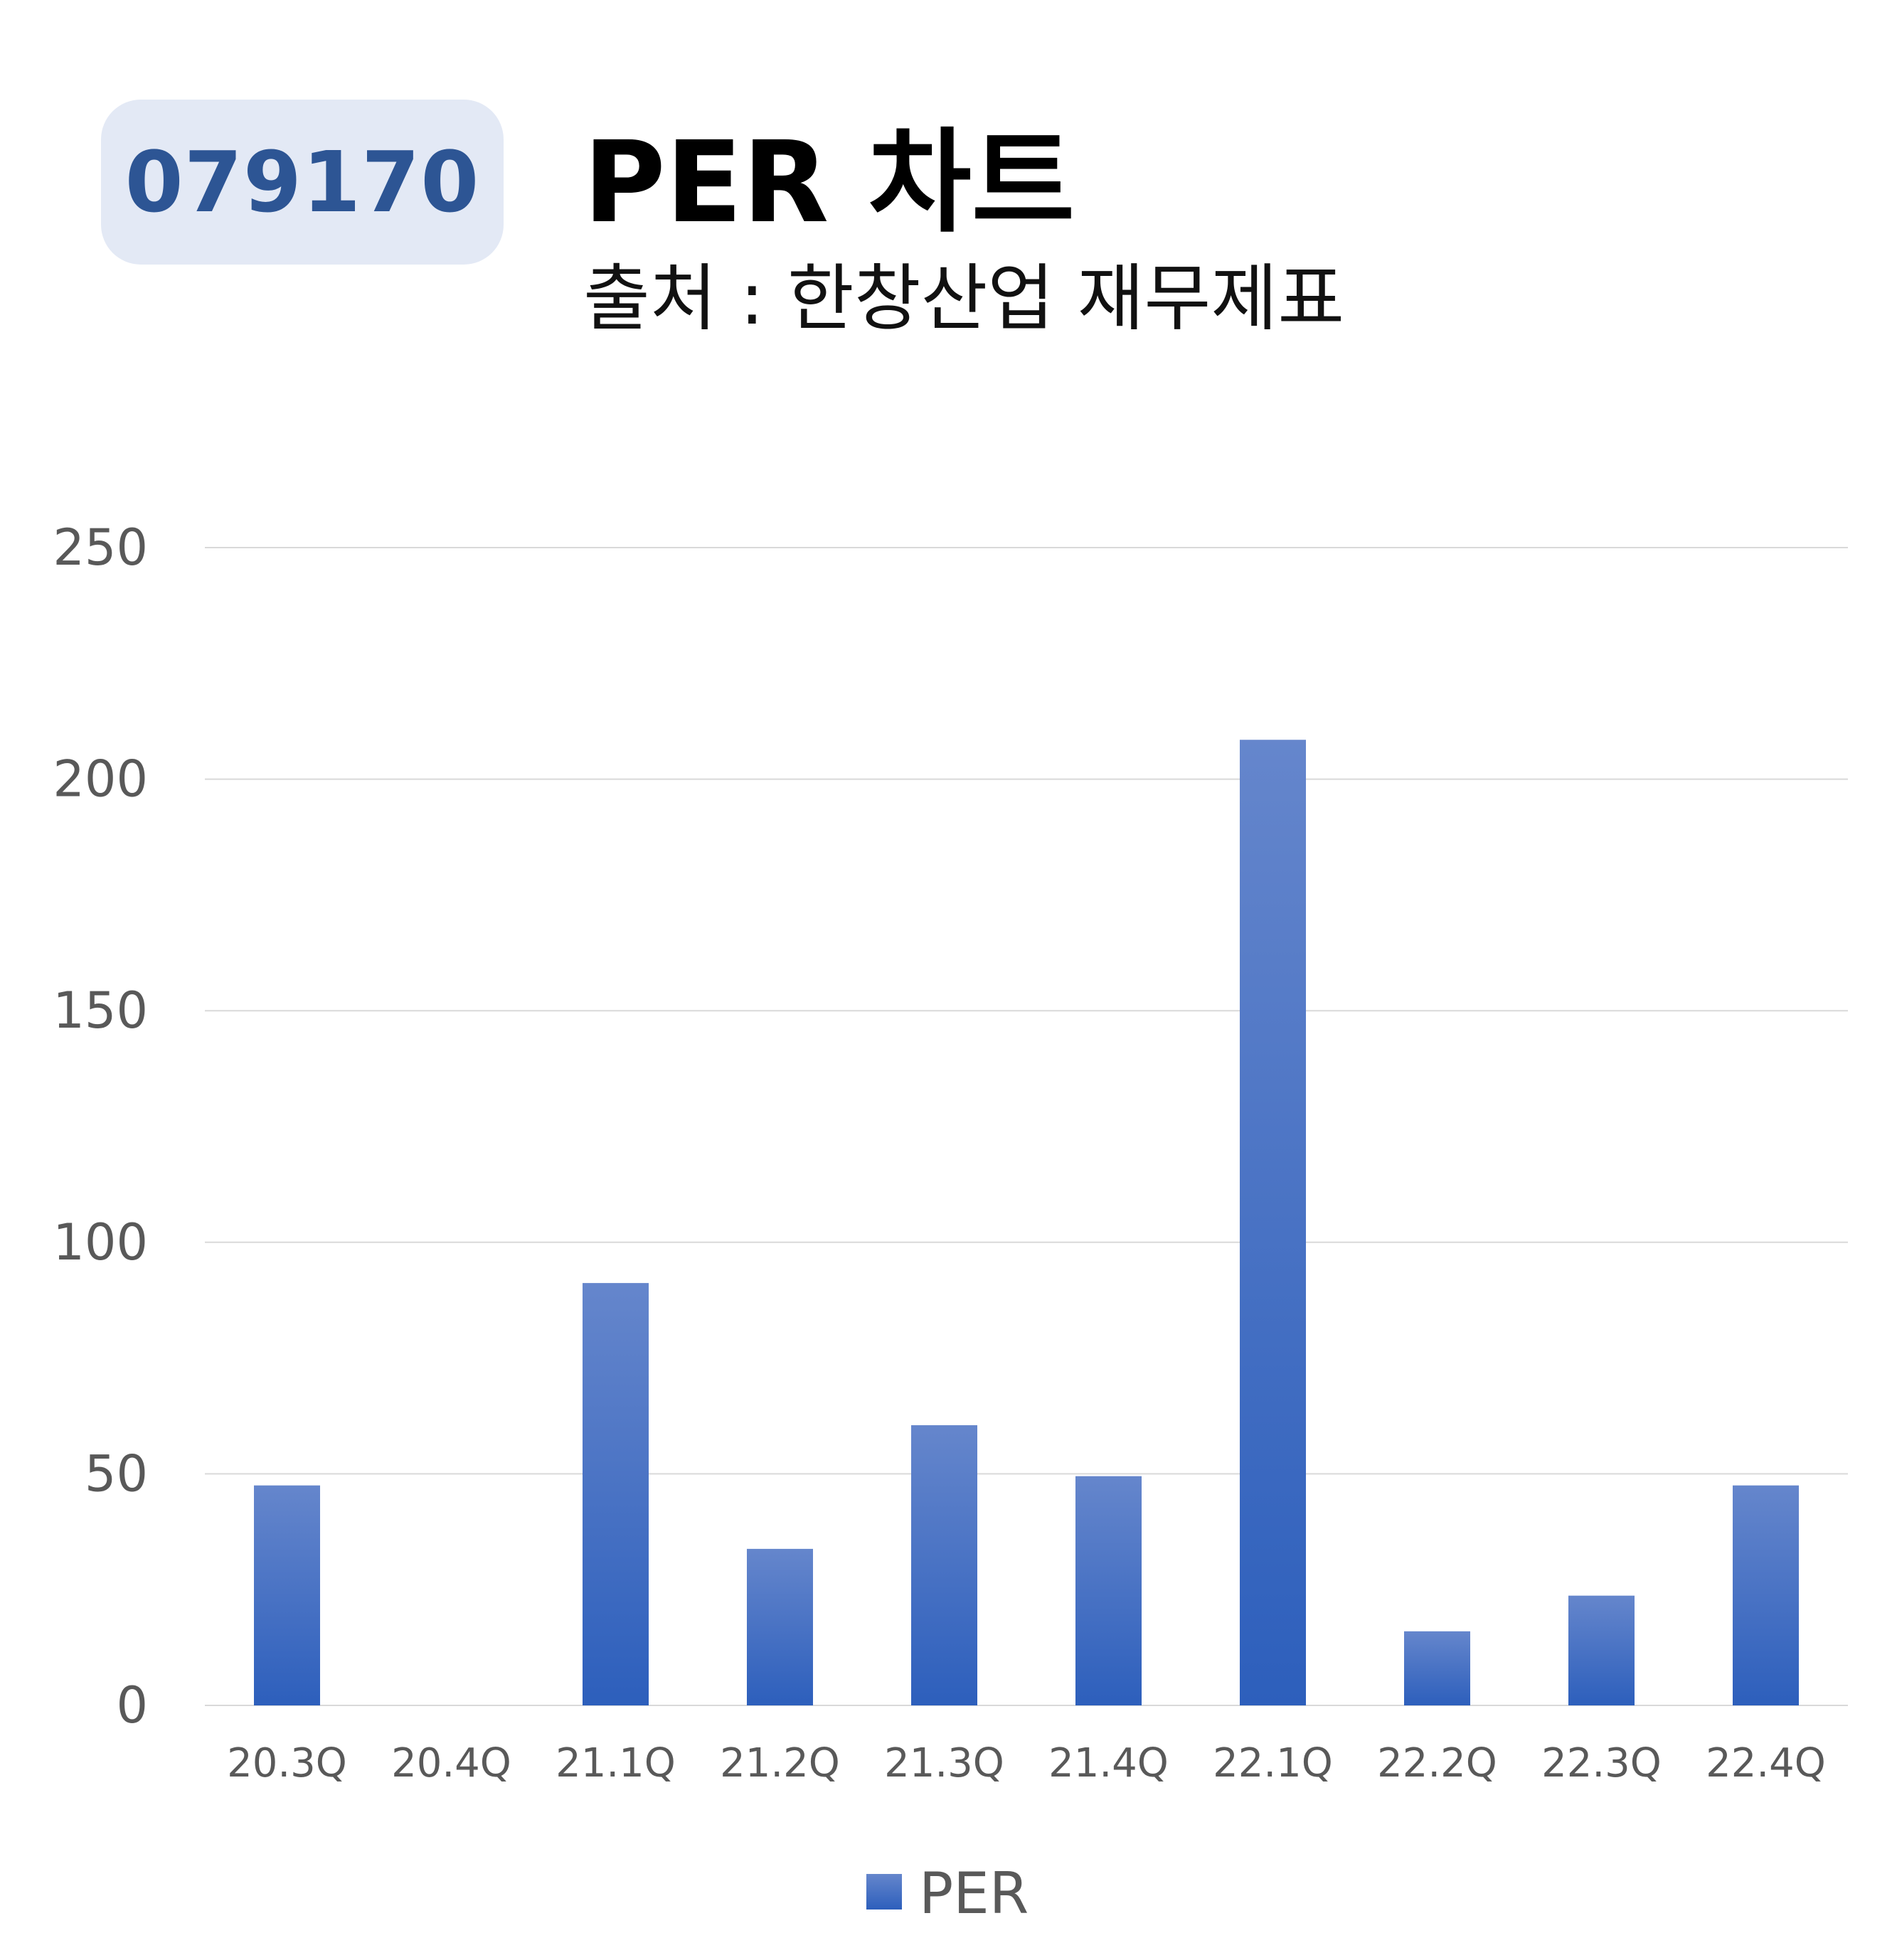 The height and width of the screenshot is (1960, 1897). I want to click on legend-swatch, so click(884, 1892).